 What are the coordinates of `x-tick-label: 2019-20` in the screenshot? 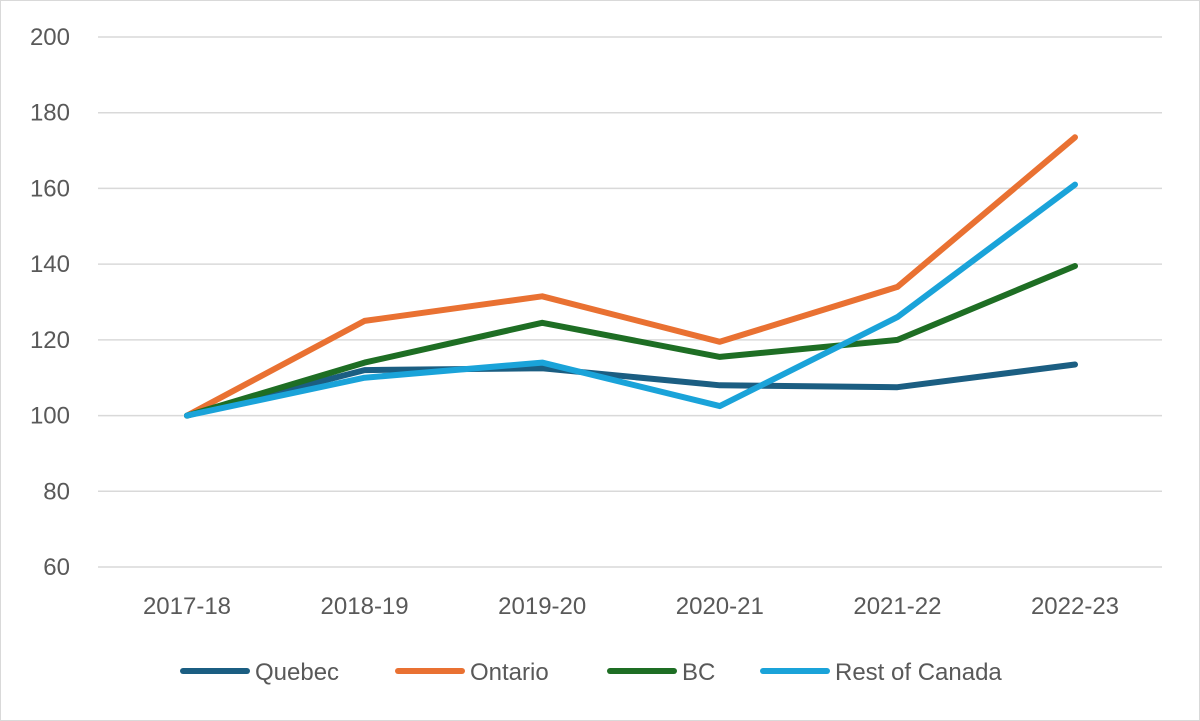 It's located at (542, 606).